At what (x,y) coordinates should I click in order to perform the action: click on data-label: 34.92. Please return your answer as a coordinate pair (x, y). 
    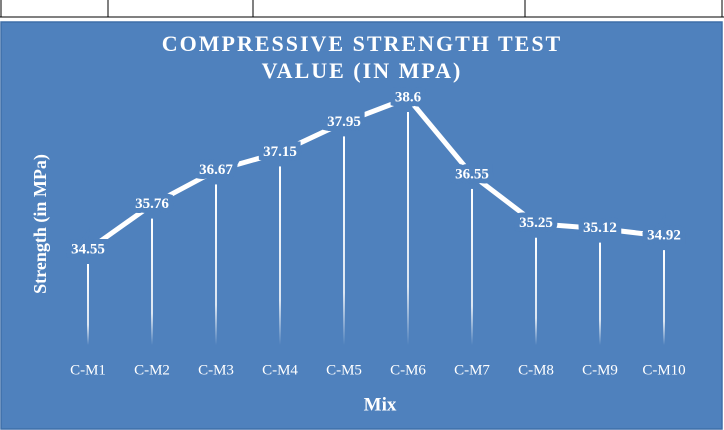
    Looking at the image, I should click on (664, 236).